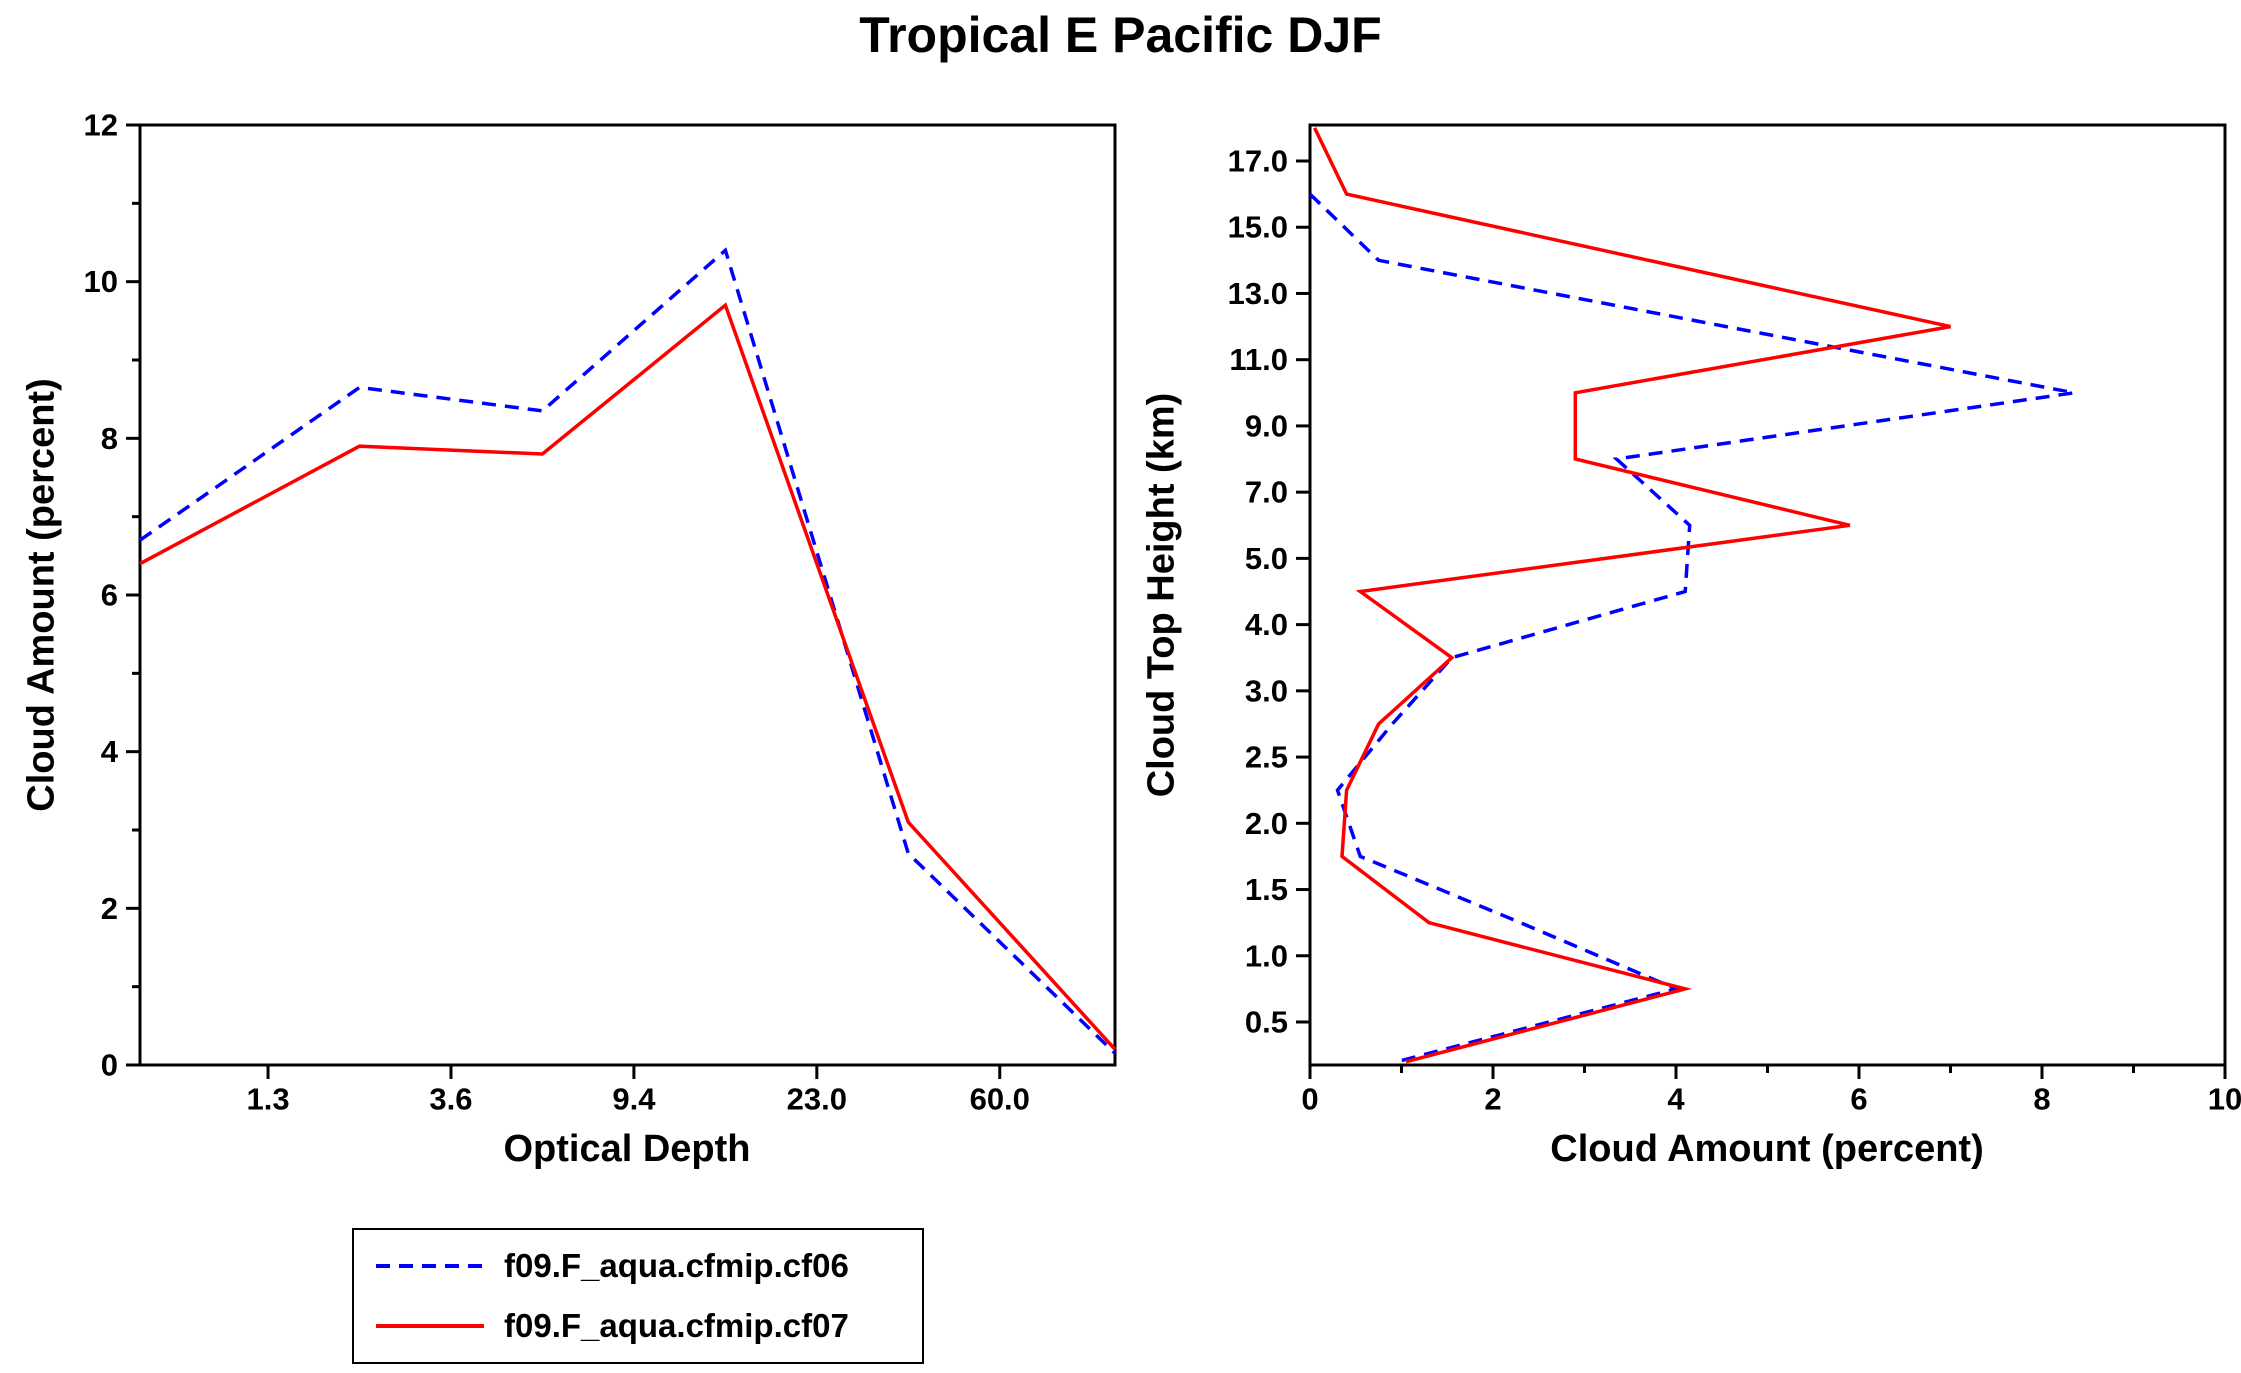 The width and height of the screenshot is (2241, 1373). Describe the element at coordinates (634, 1098) in the screenshot. I see `left-x-tick-label: 9.4` at that location.